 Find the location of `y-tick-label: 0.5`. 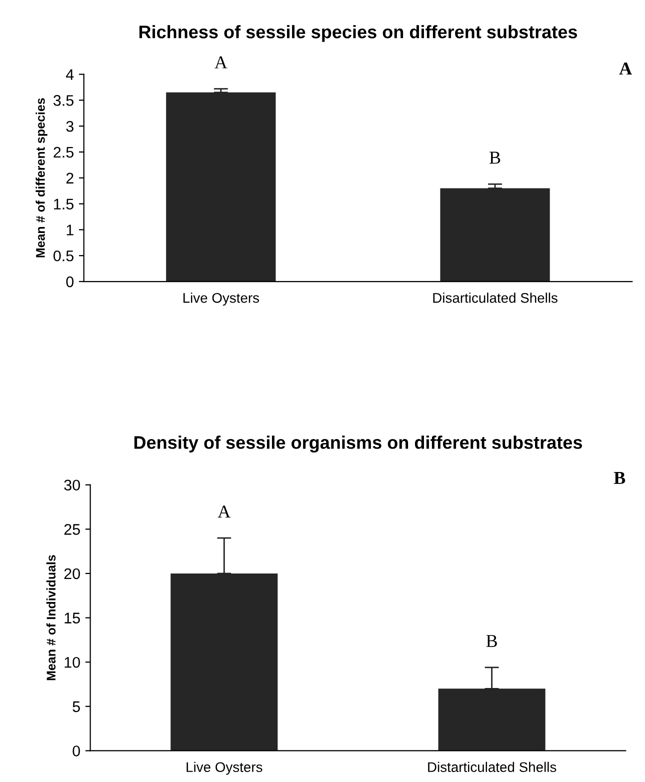

y-tick-label: 0.5 is located at coordinates (63, 256).